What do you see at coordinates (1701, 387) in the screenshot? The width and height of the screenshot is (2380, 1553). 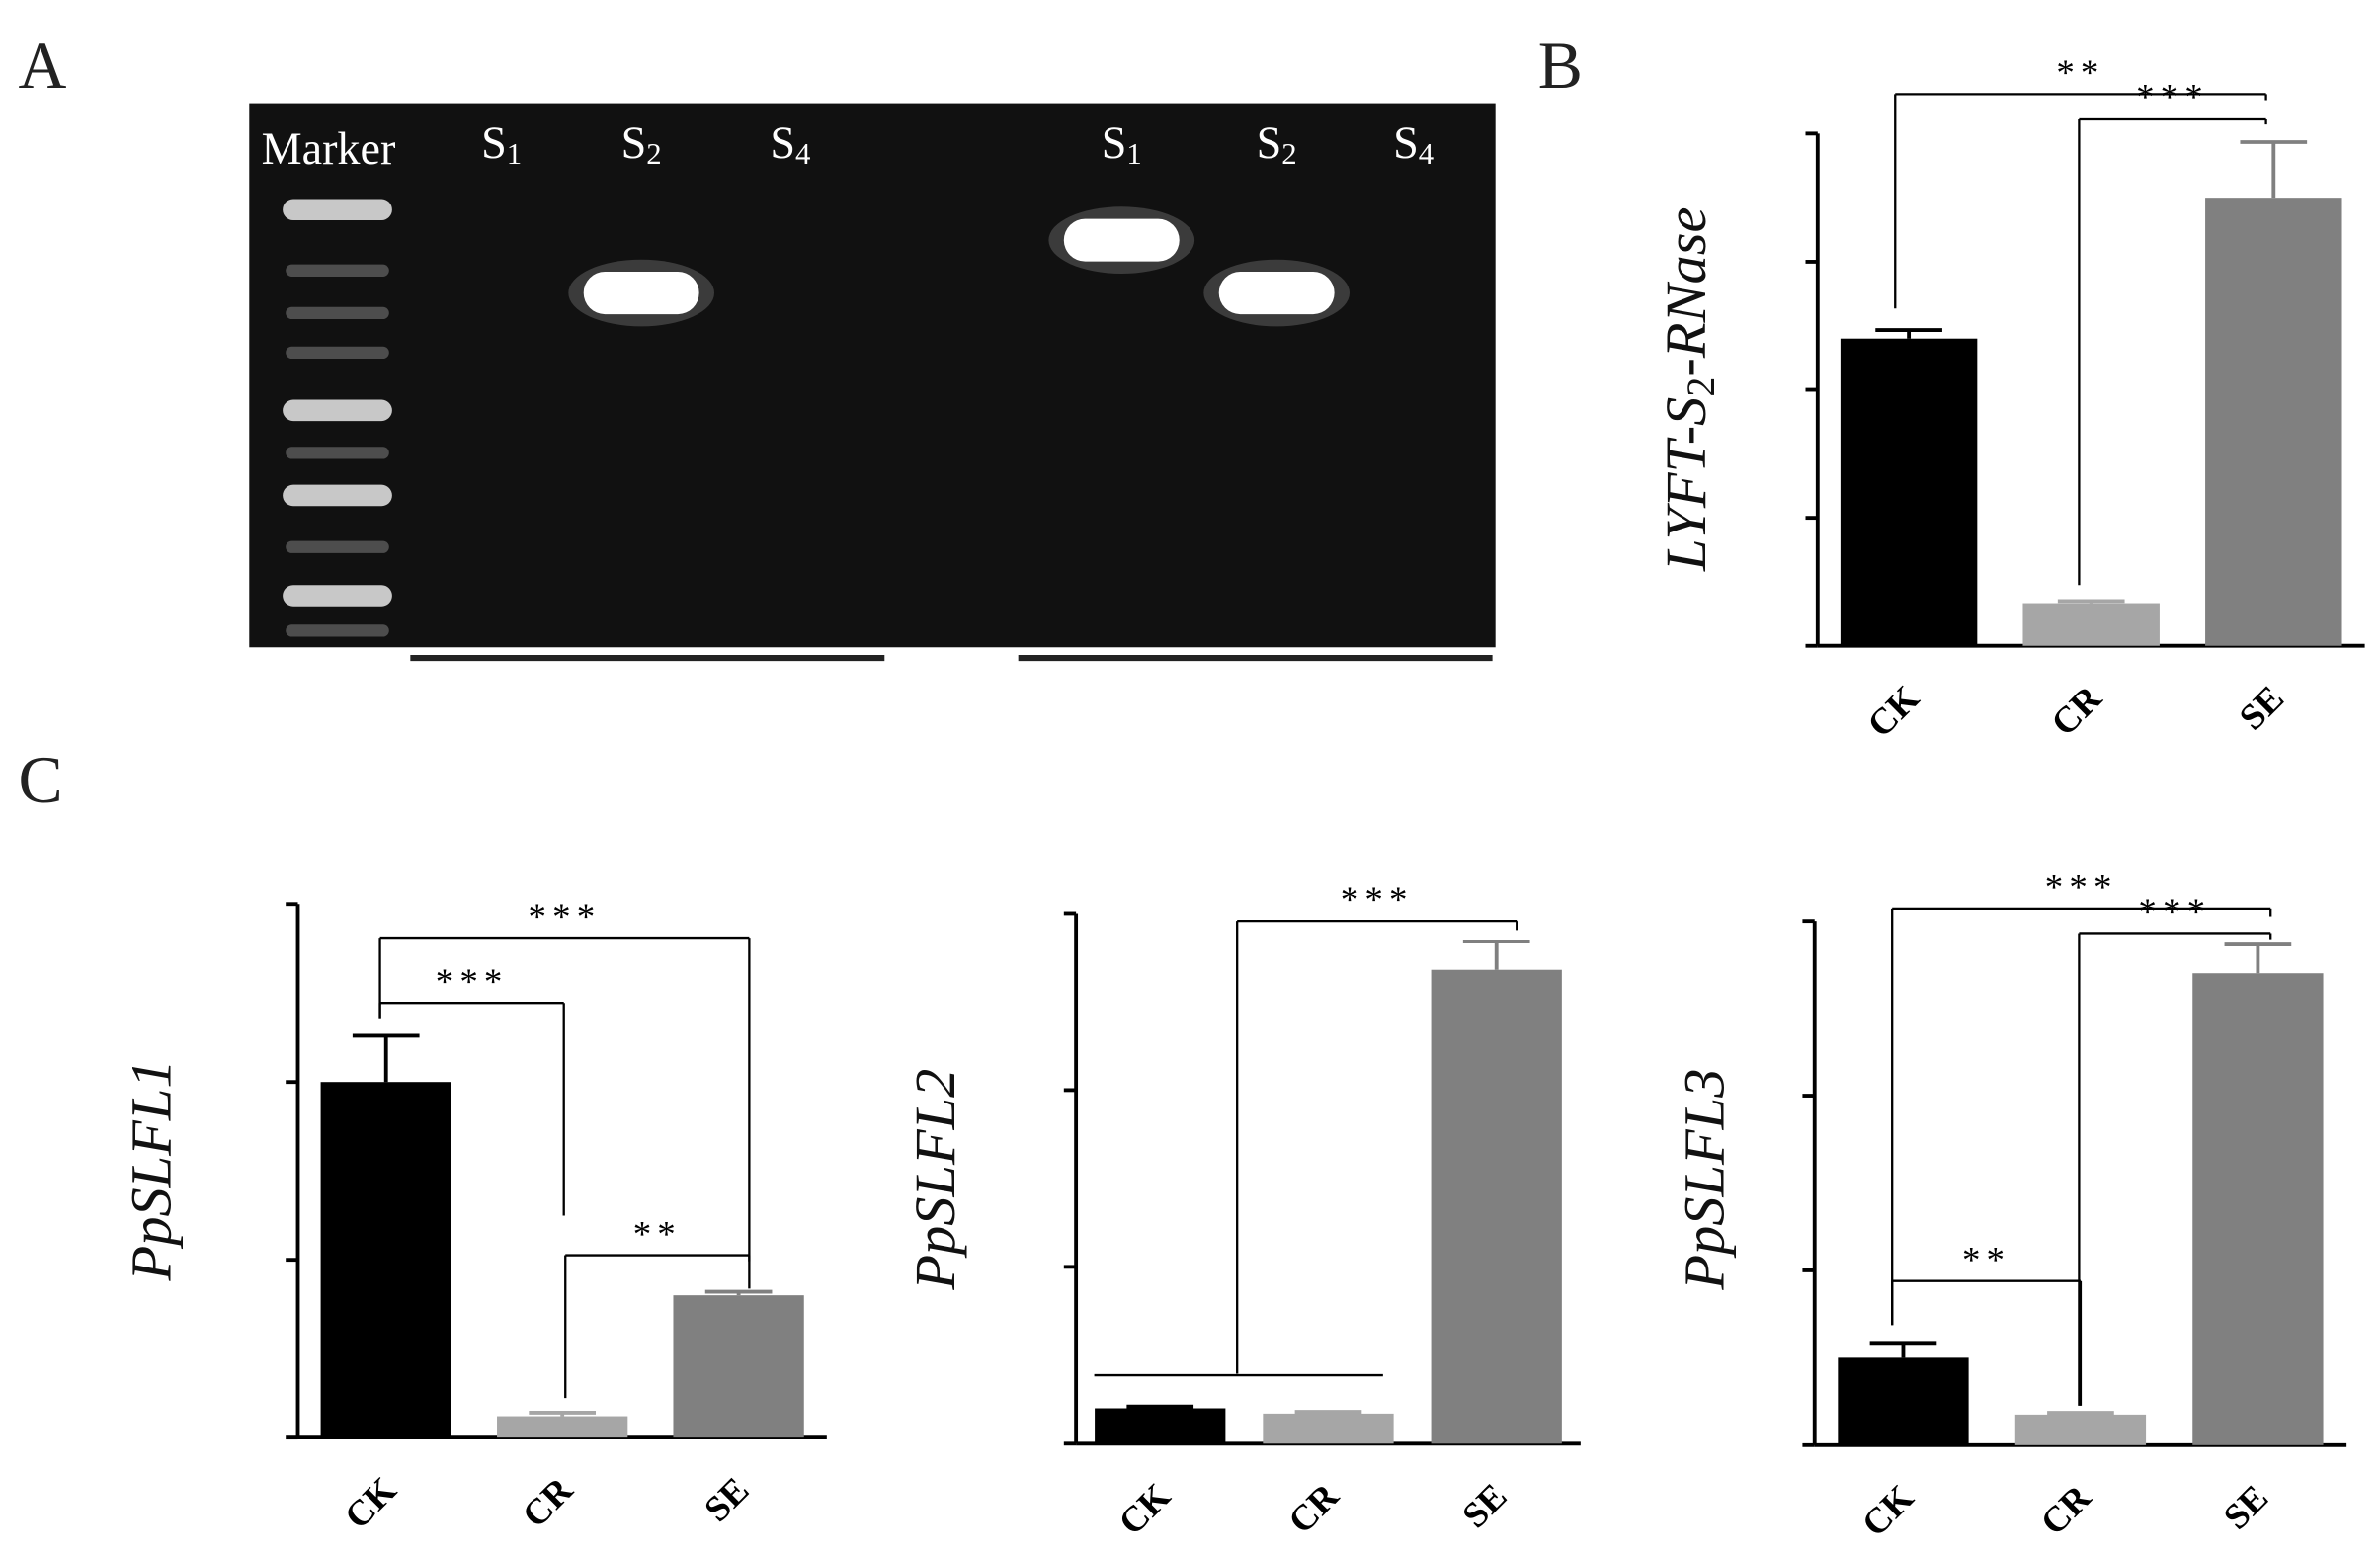 I see `gene-name-subscript: 2` at bounding box center [1701, 387].